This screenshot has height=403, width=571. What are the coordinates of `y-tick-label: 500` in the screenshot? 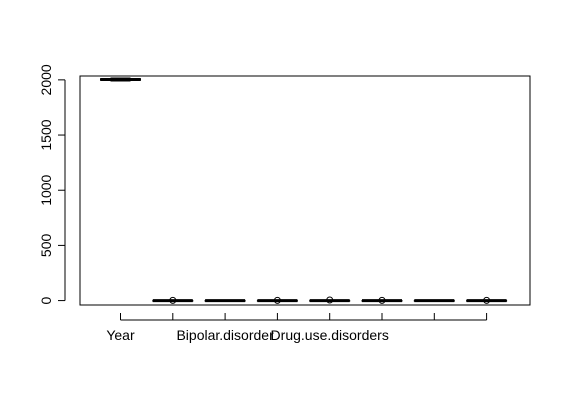 It's located at (46, 246).